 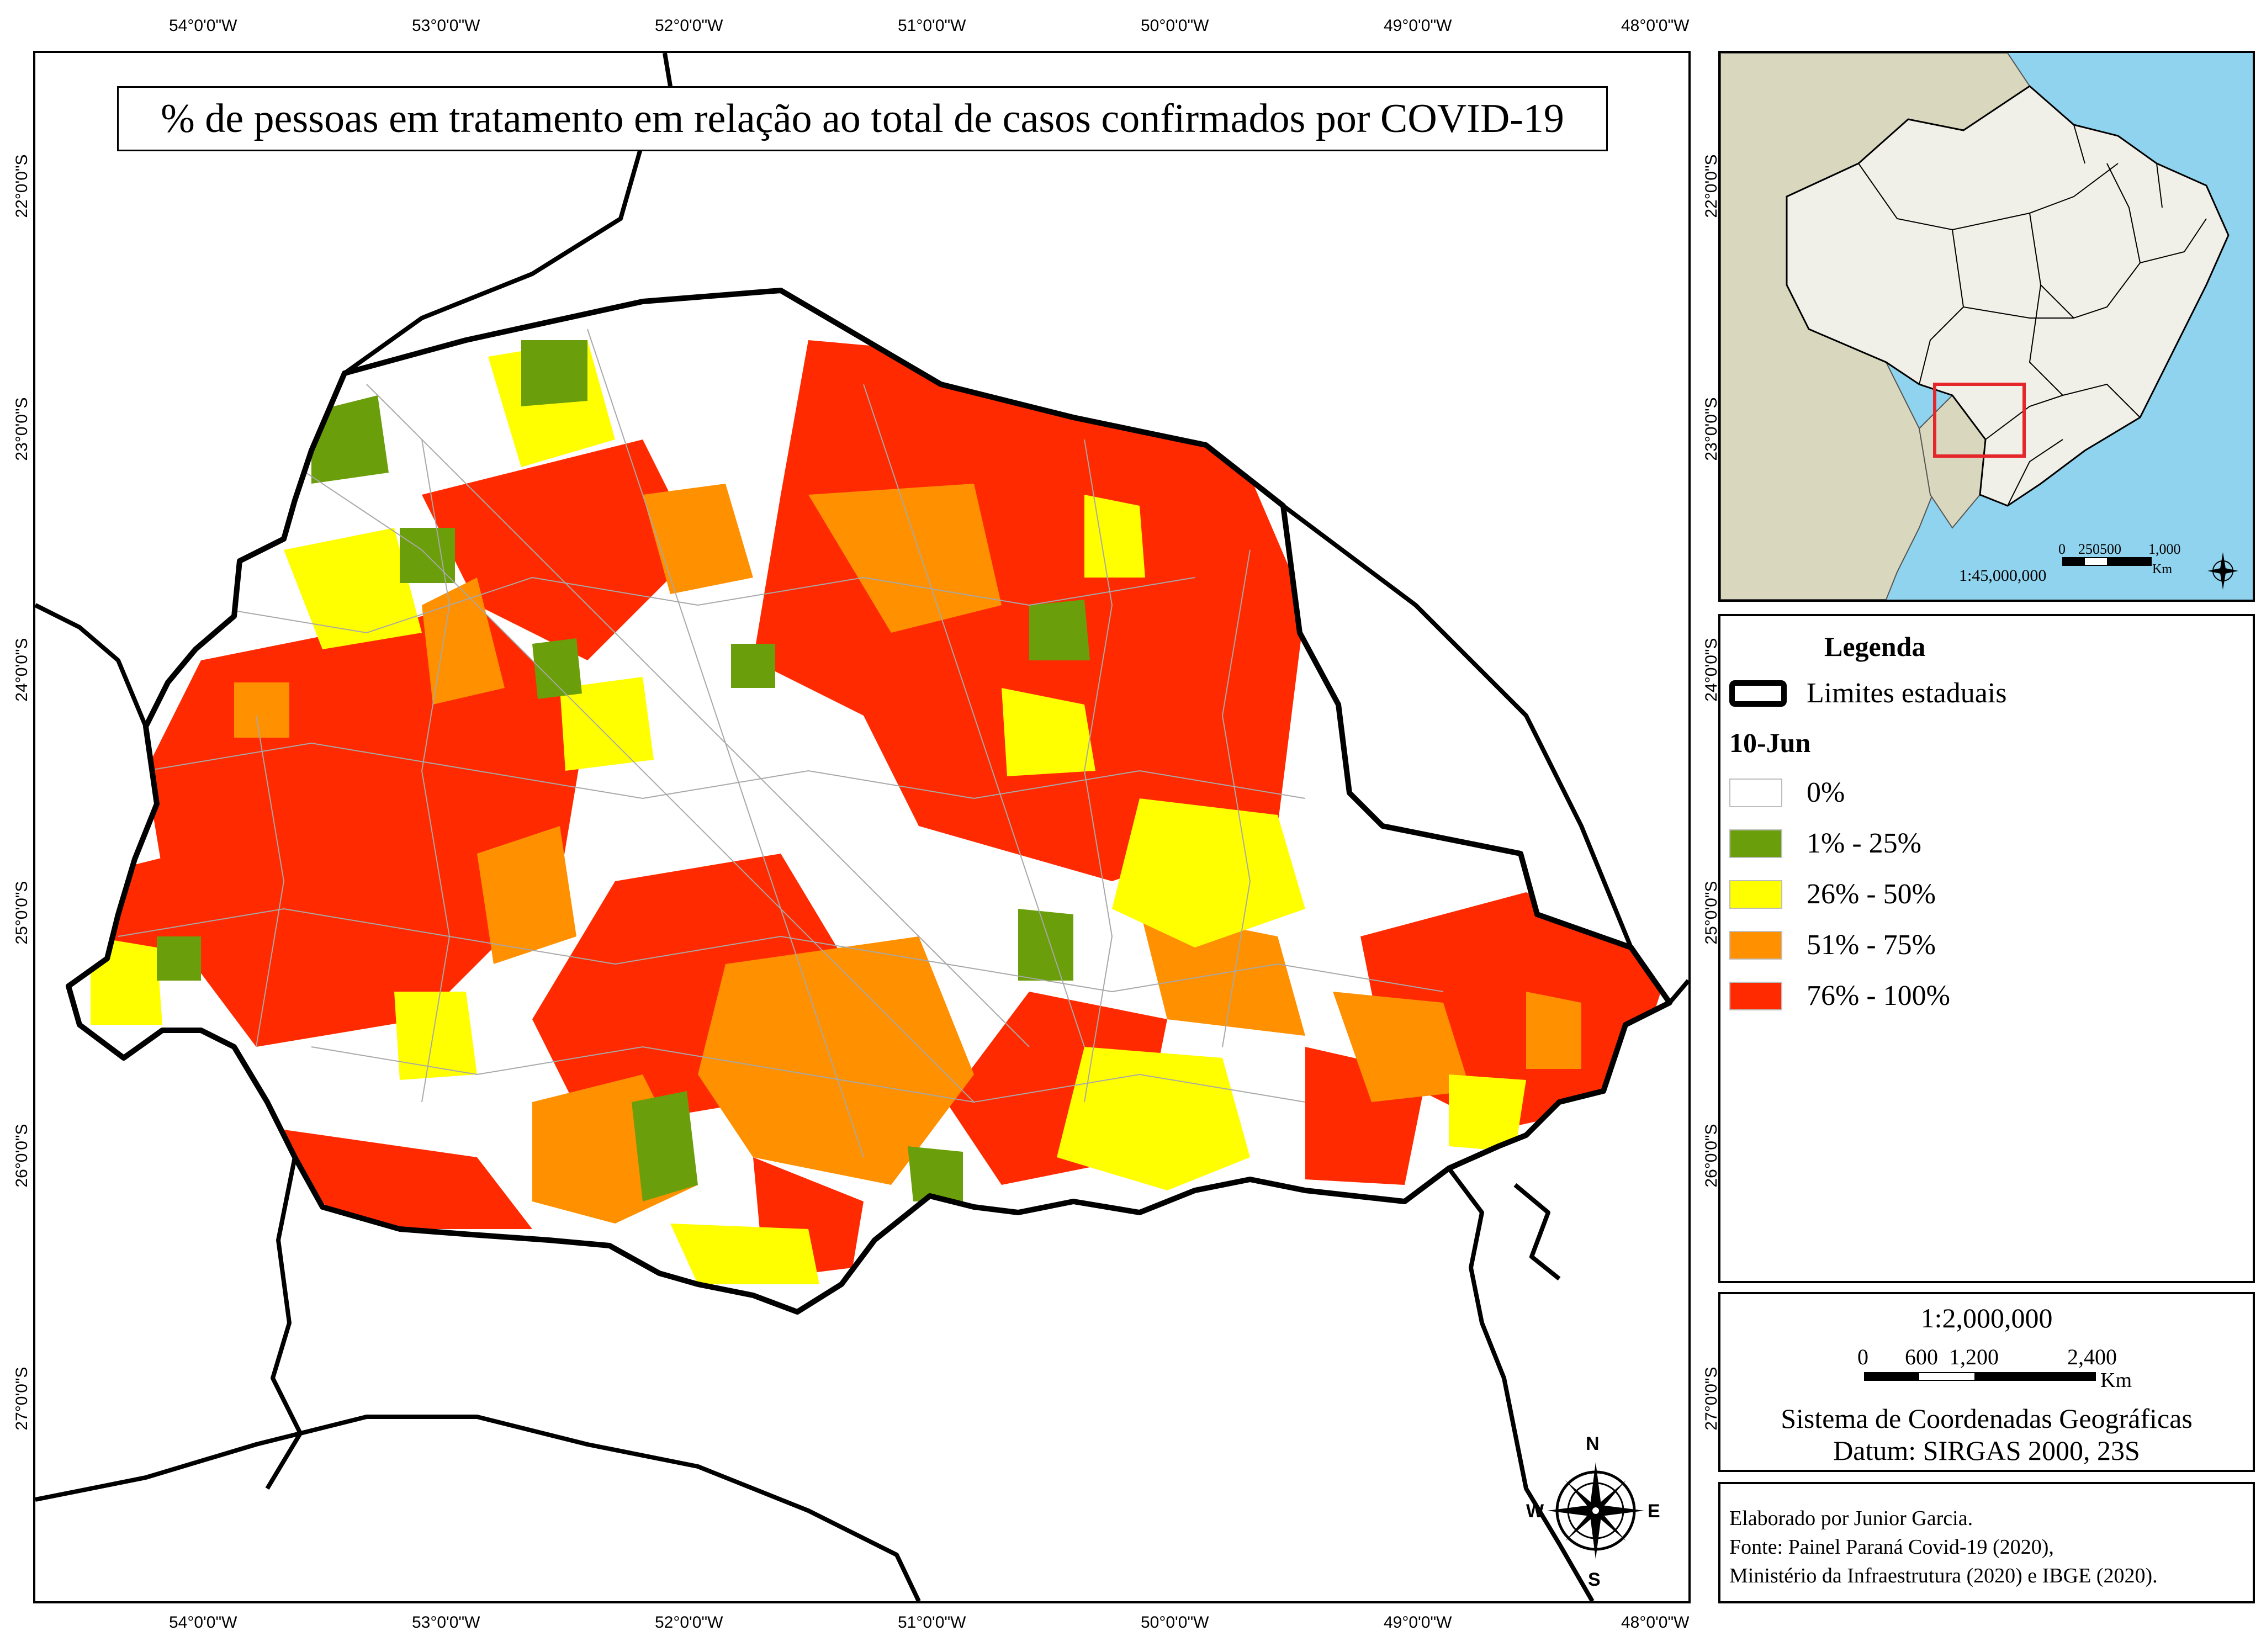 I want to click on legend-class-2: 26% - 50%, so click(x=1833, y=894).